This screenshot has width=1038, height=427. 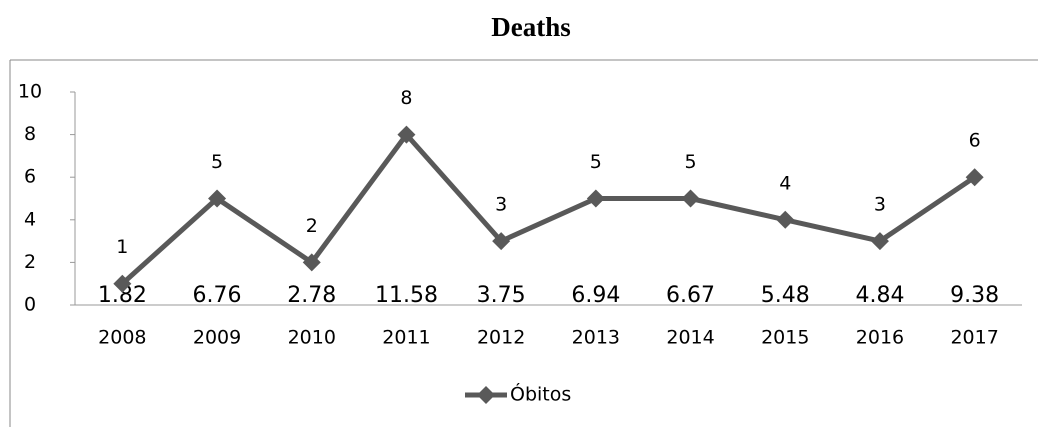 What do you see at coordinates (975, 141) in the screenshot?
I see `data-label: 6` at bounding box center [975, 141].